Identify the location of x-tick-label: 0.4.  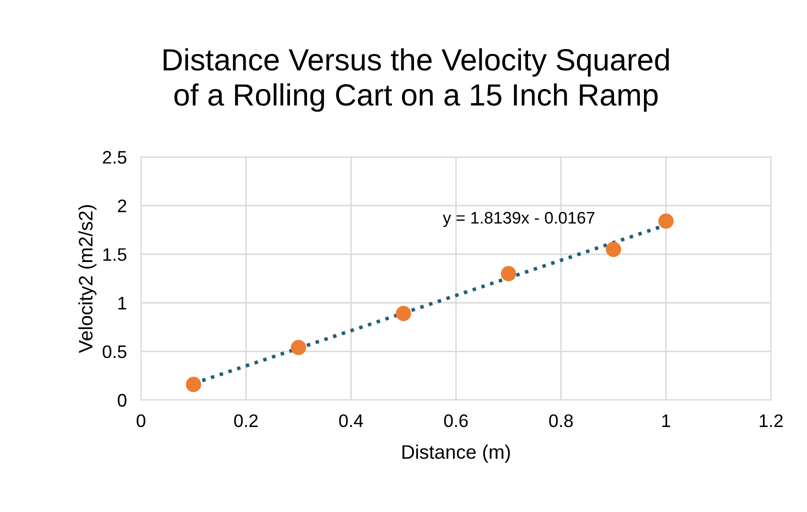
(351, 421).